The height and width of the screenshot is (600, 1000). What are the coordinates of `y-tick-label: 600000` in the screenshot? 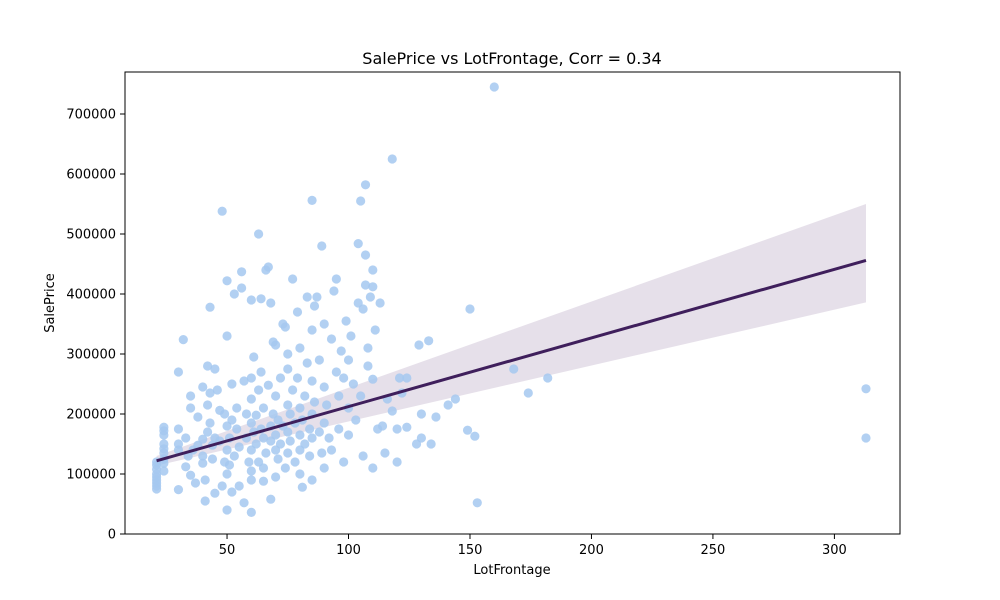 It's located at (91, 175).